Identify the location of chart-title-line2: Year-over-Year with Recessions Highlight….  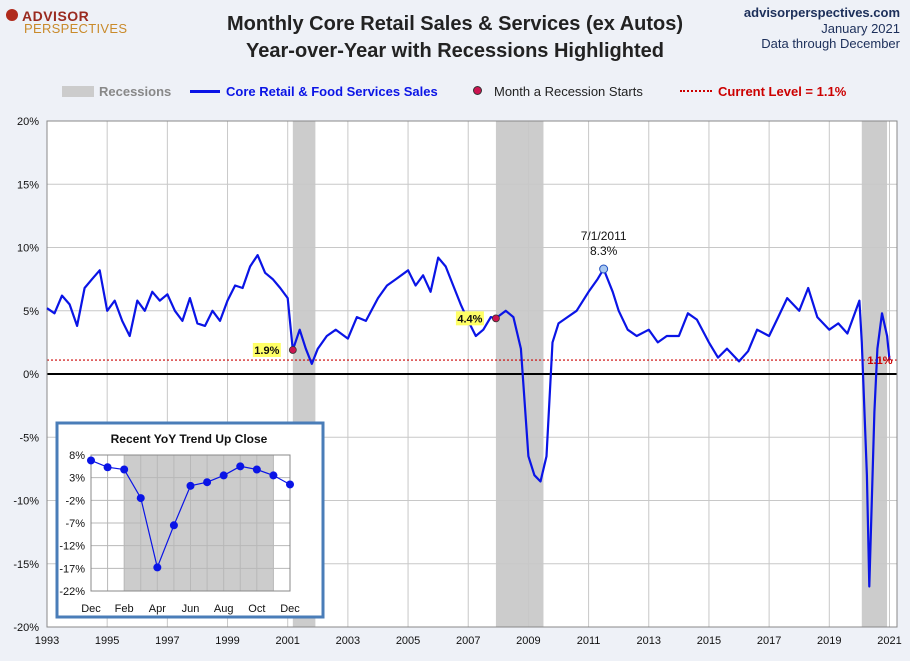
(455, 51).